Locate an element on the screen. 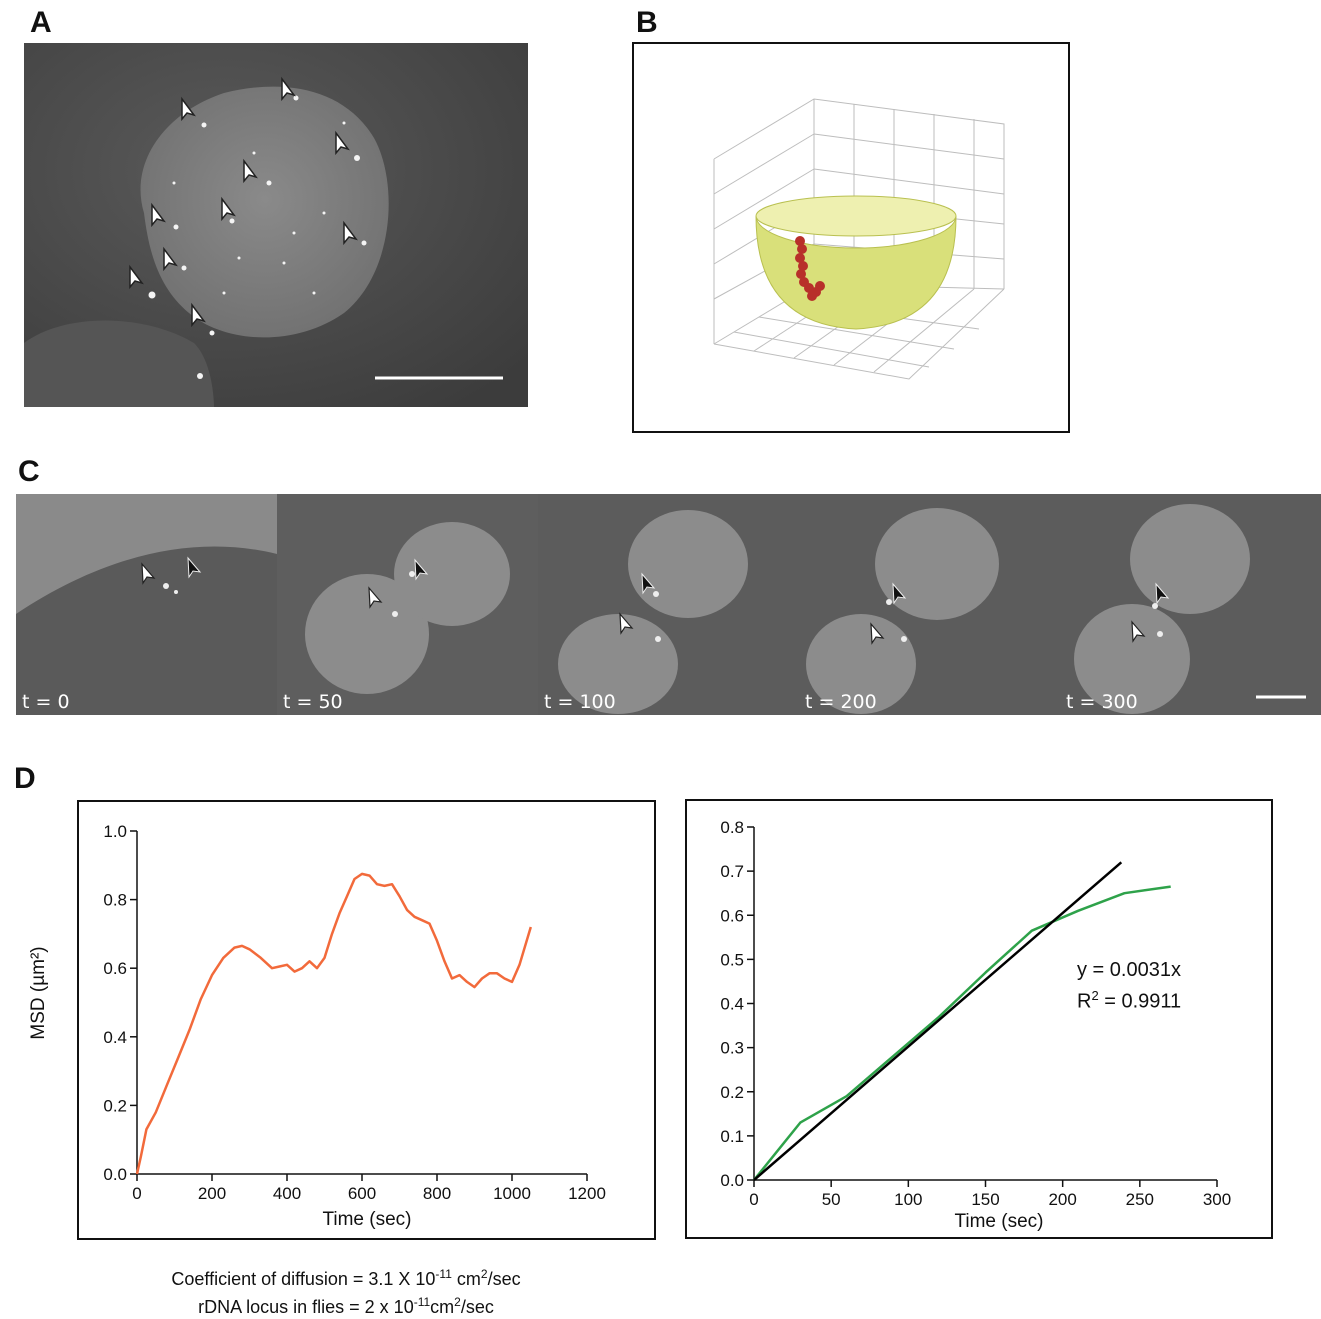 This screenshot has height=1319, width=1321. panel-label-d: D is located at coordinates (25, 778).